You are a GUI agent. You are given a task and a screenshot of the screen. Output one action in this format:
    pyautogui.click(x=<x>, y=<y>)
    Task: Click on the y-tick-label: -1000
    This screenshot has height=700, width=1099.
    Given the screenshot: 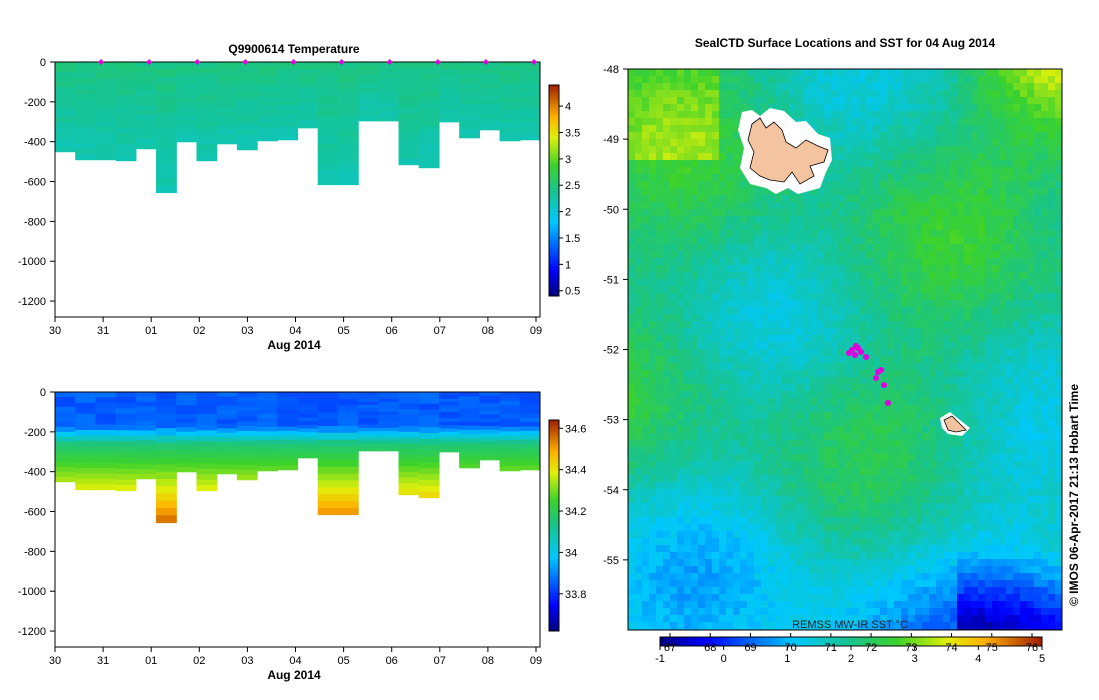 What is the action you would take?
    pyautogui.click(x=32, y=592)
    